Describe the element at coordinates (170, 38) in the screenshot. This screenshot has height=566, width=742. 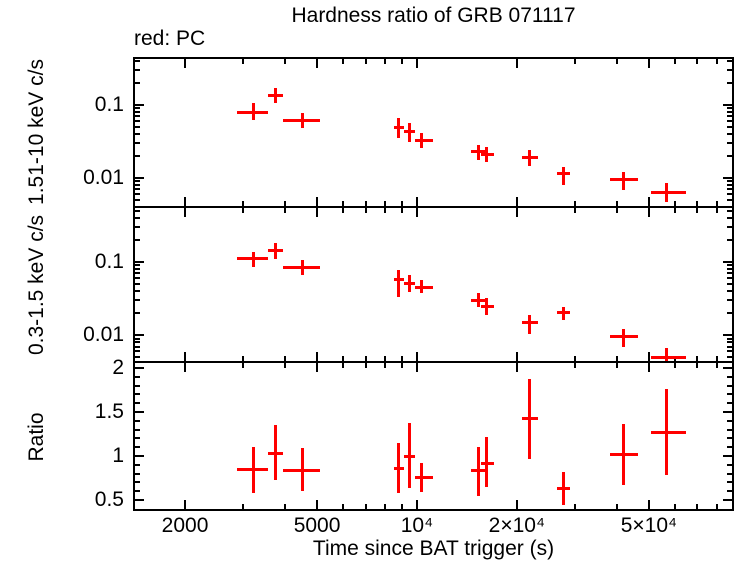
I see `legend-pc-label: red: PC` at that location.